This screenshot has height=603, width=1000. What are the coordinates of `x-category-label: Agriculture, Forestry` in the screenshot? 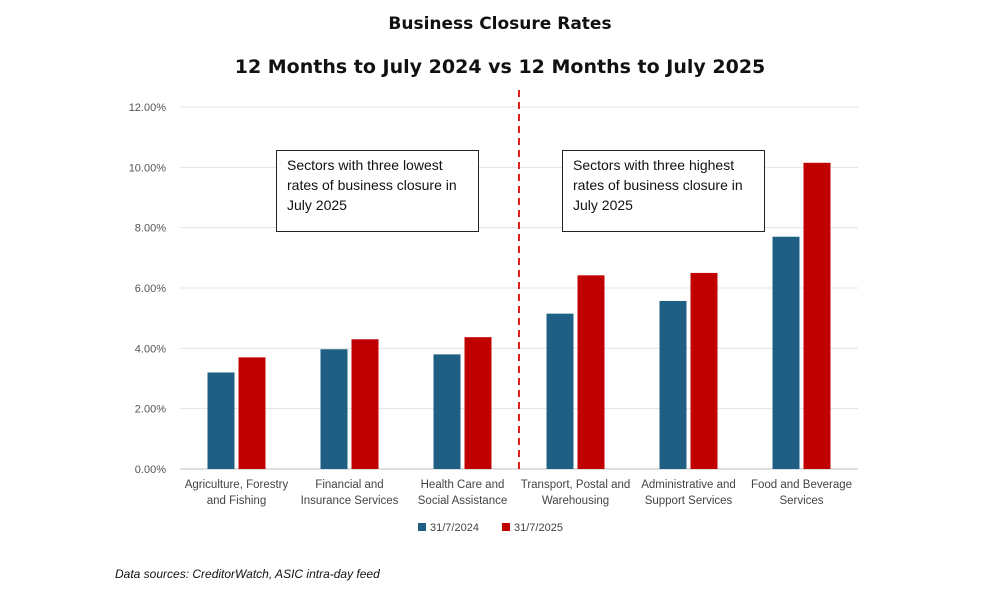 It's located at (237, 485).